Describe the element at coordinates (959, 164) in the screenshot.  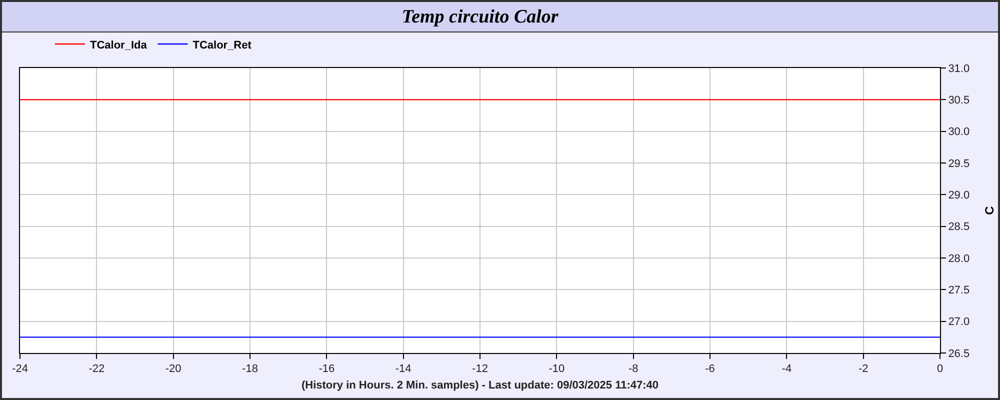
I see `y-tick-label: 29.5` at that location.